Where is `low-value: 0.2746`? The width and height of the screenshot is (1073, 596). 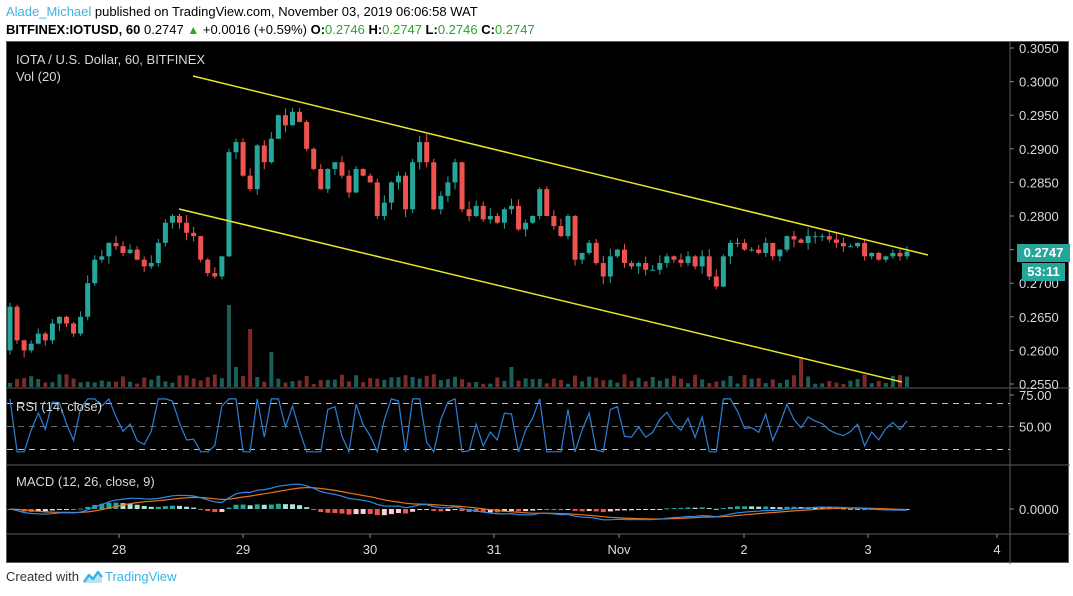
low-value: 0.2746 is located at coordinates (457, 29).